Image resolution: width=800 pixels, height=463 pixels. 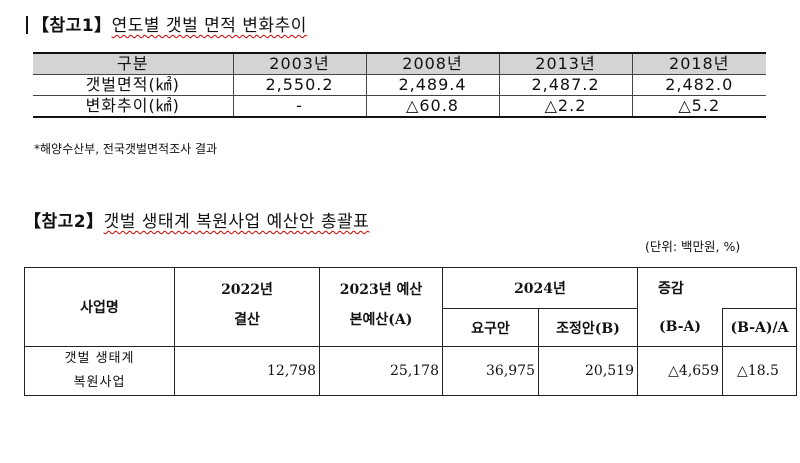 I want to click on table-header-row: 구분 2003년 2008년 2013년 2018년, so click(x=399, y=63).